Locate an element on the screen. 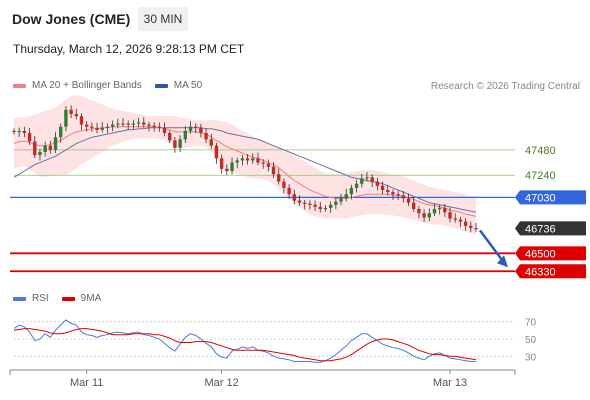 The width and height of the screenshot is (590, 400). ma20-legend-label: MA 20 + Bollinger Bands is located at coordinates (87, 85).